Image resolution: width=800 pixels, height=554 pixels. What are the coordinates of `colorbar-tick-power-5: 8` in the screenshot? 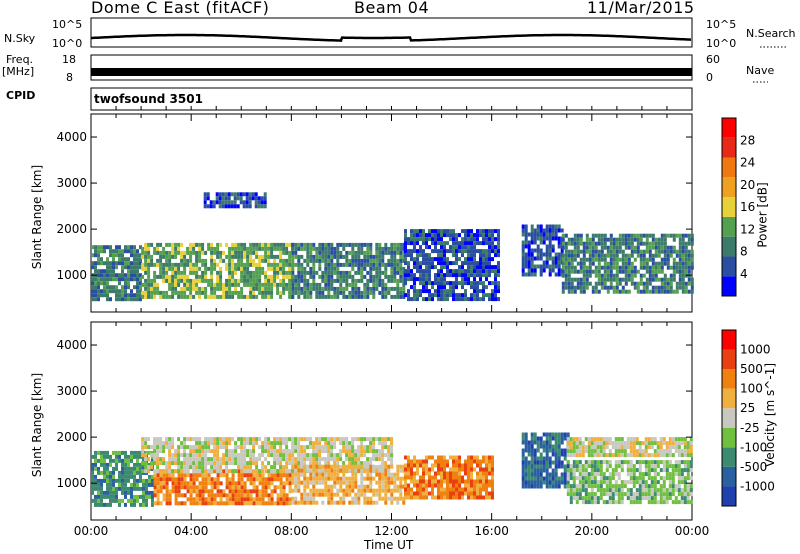 It's located at (744, 252).